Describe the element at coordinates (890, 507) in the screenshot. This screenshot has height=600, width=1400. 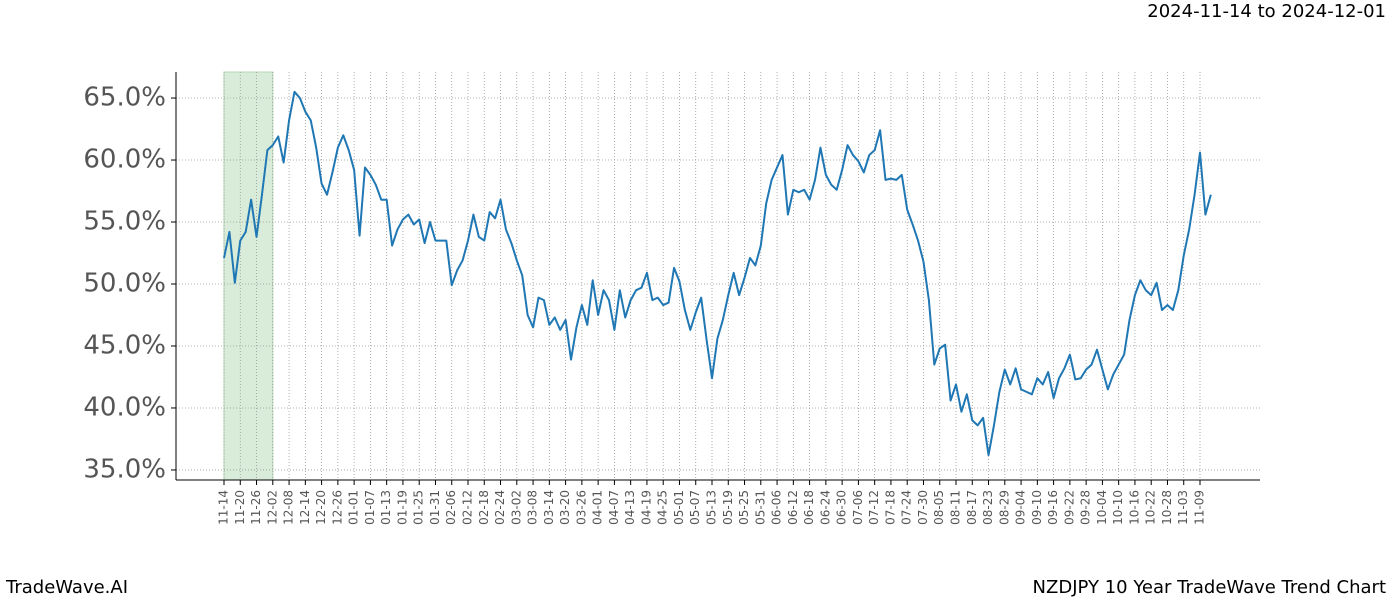
I see `x-tick-label: 07-18` at that location.